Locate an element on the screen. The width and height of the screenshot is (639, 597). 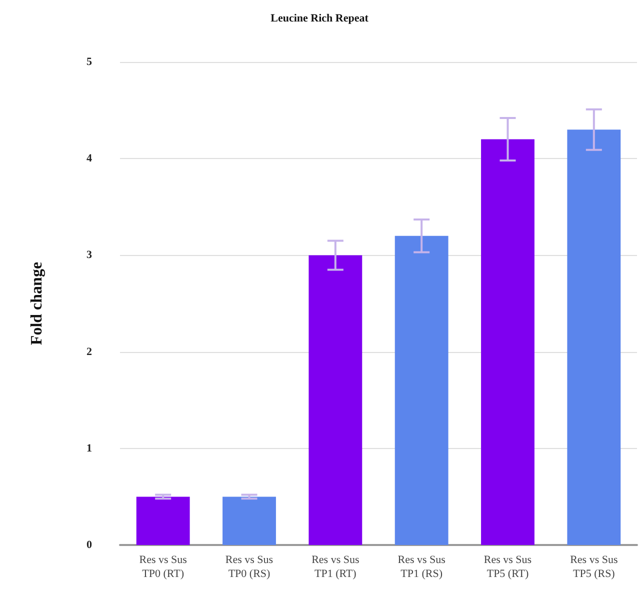
y-tick-label: 3 is located at coordinates (89, 255).